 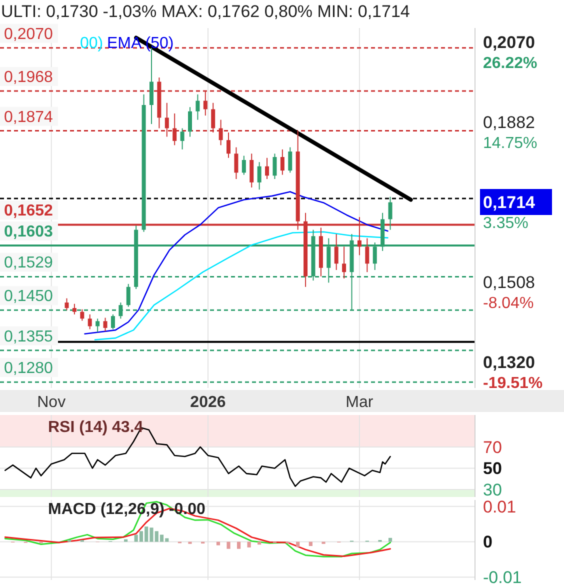 I want to click on y-tick-label: 50, so click(x=492, y=468).